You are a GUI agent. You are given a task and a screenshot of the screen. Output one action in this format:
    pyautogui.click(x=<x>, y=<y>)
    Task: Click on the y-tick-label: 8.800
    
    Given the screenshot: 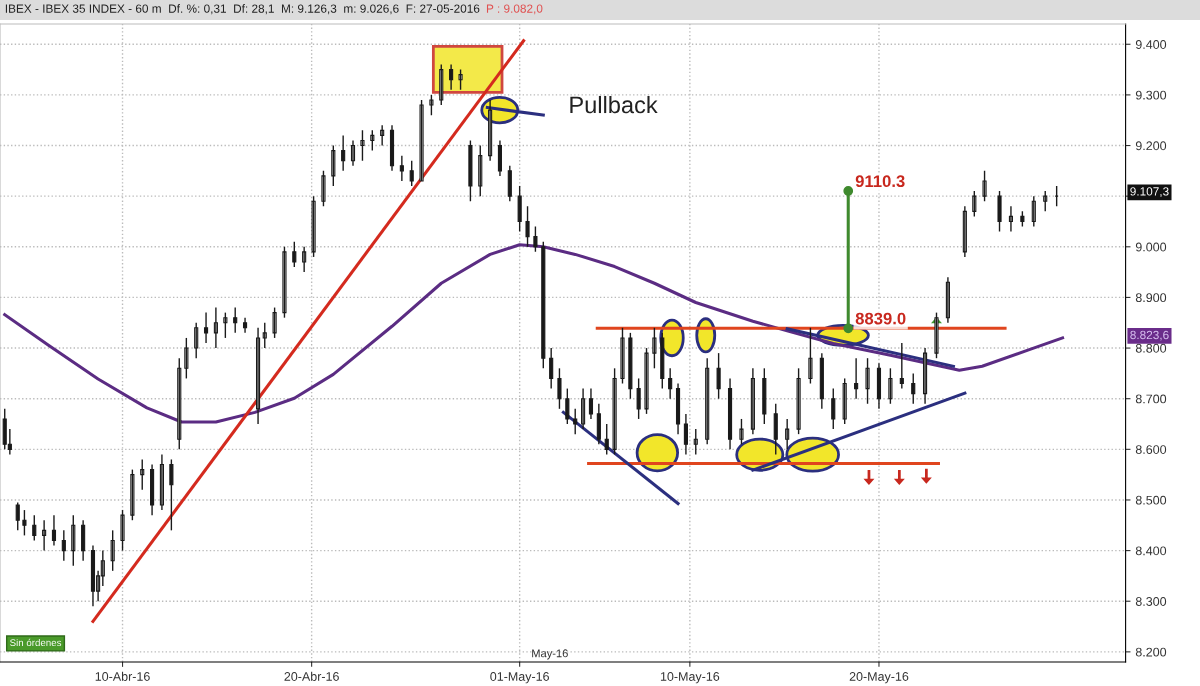 What is the action you would take?
    pyautogui.click(x=1151, y=348)
    